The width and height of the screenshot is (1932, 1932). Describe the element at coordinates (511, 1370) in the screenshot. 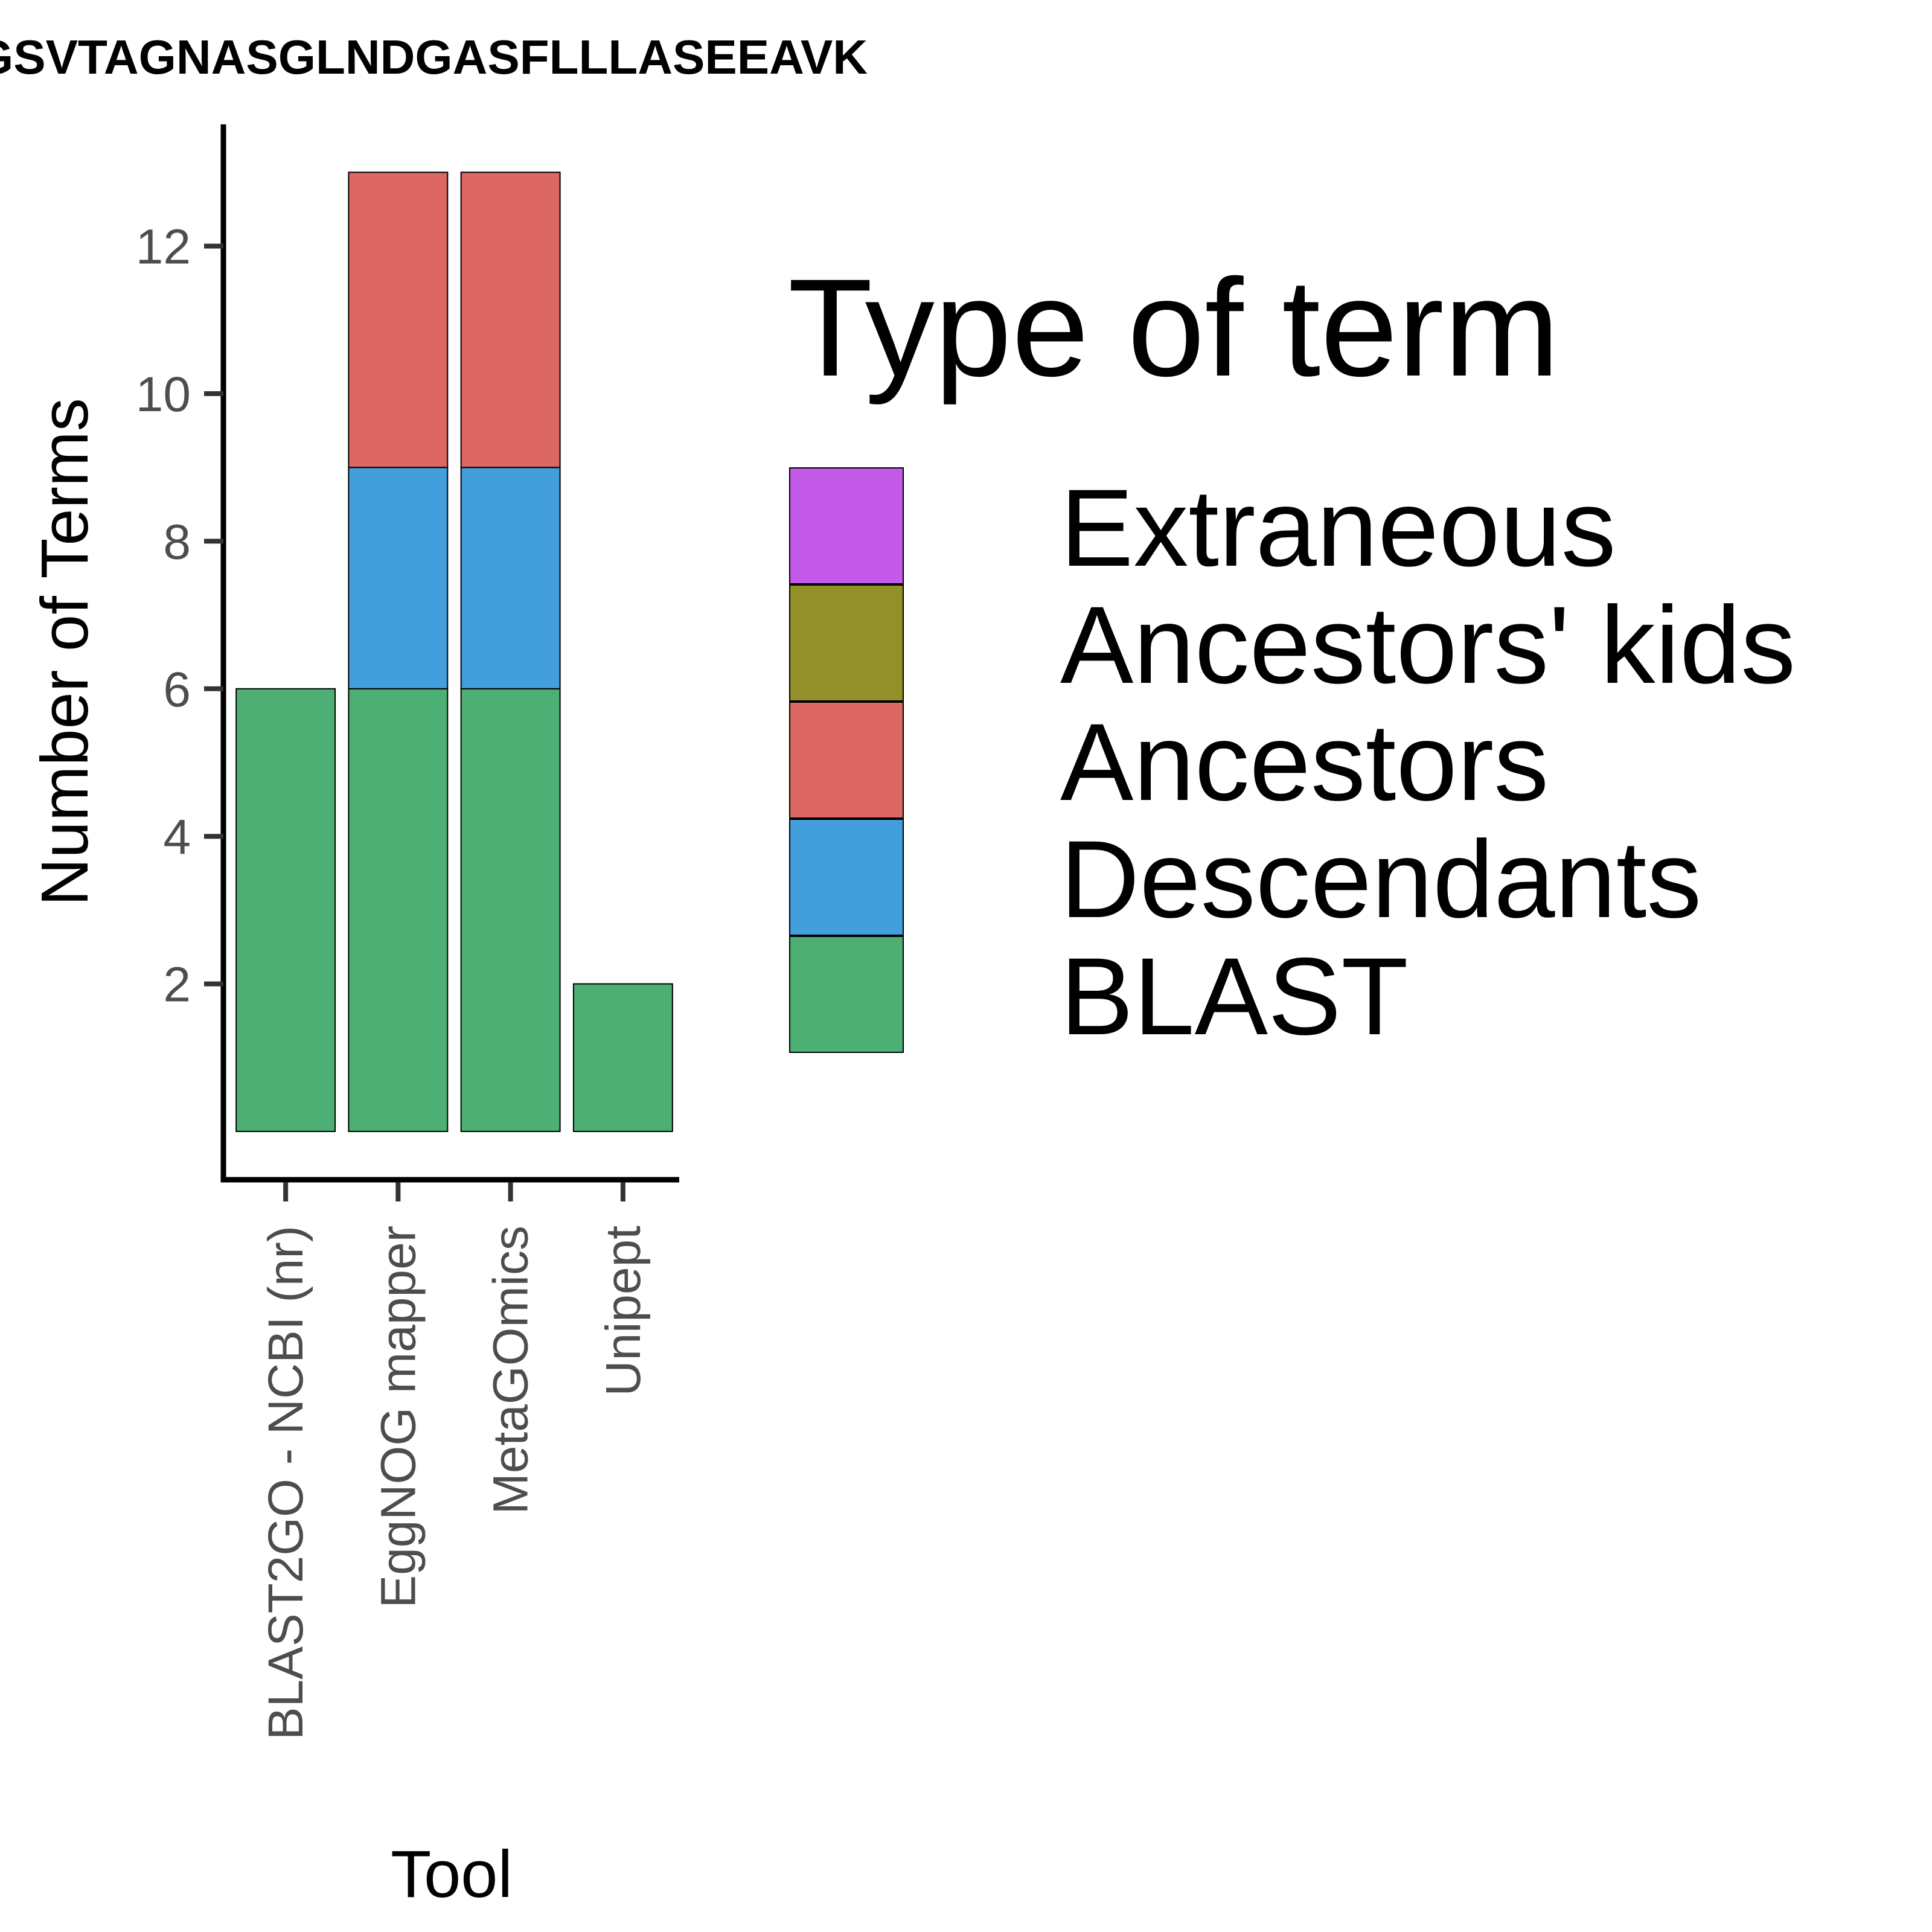

I see `x-tick-label: MetaGOmics` at that location.